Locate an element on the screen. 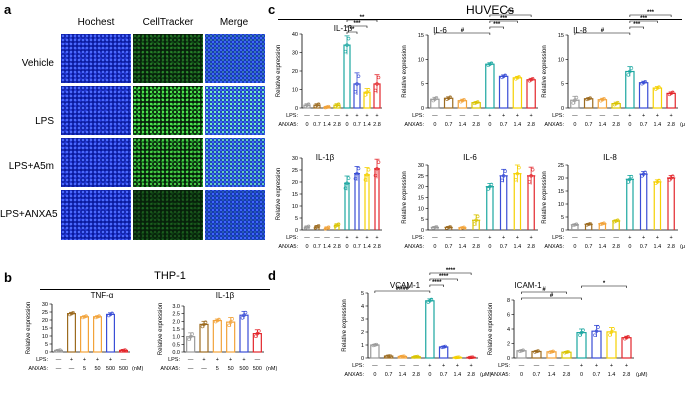 The height and width of the screenshot is (406, 685). chart-d1-lps-3: — is located at coordinates (416, 366).